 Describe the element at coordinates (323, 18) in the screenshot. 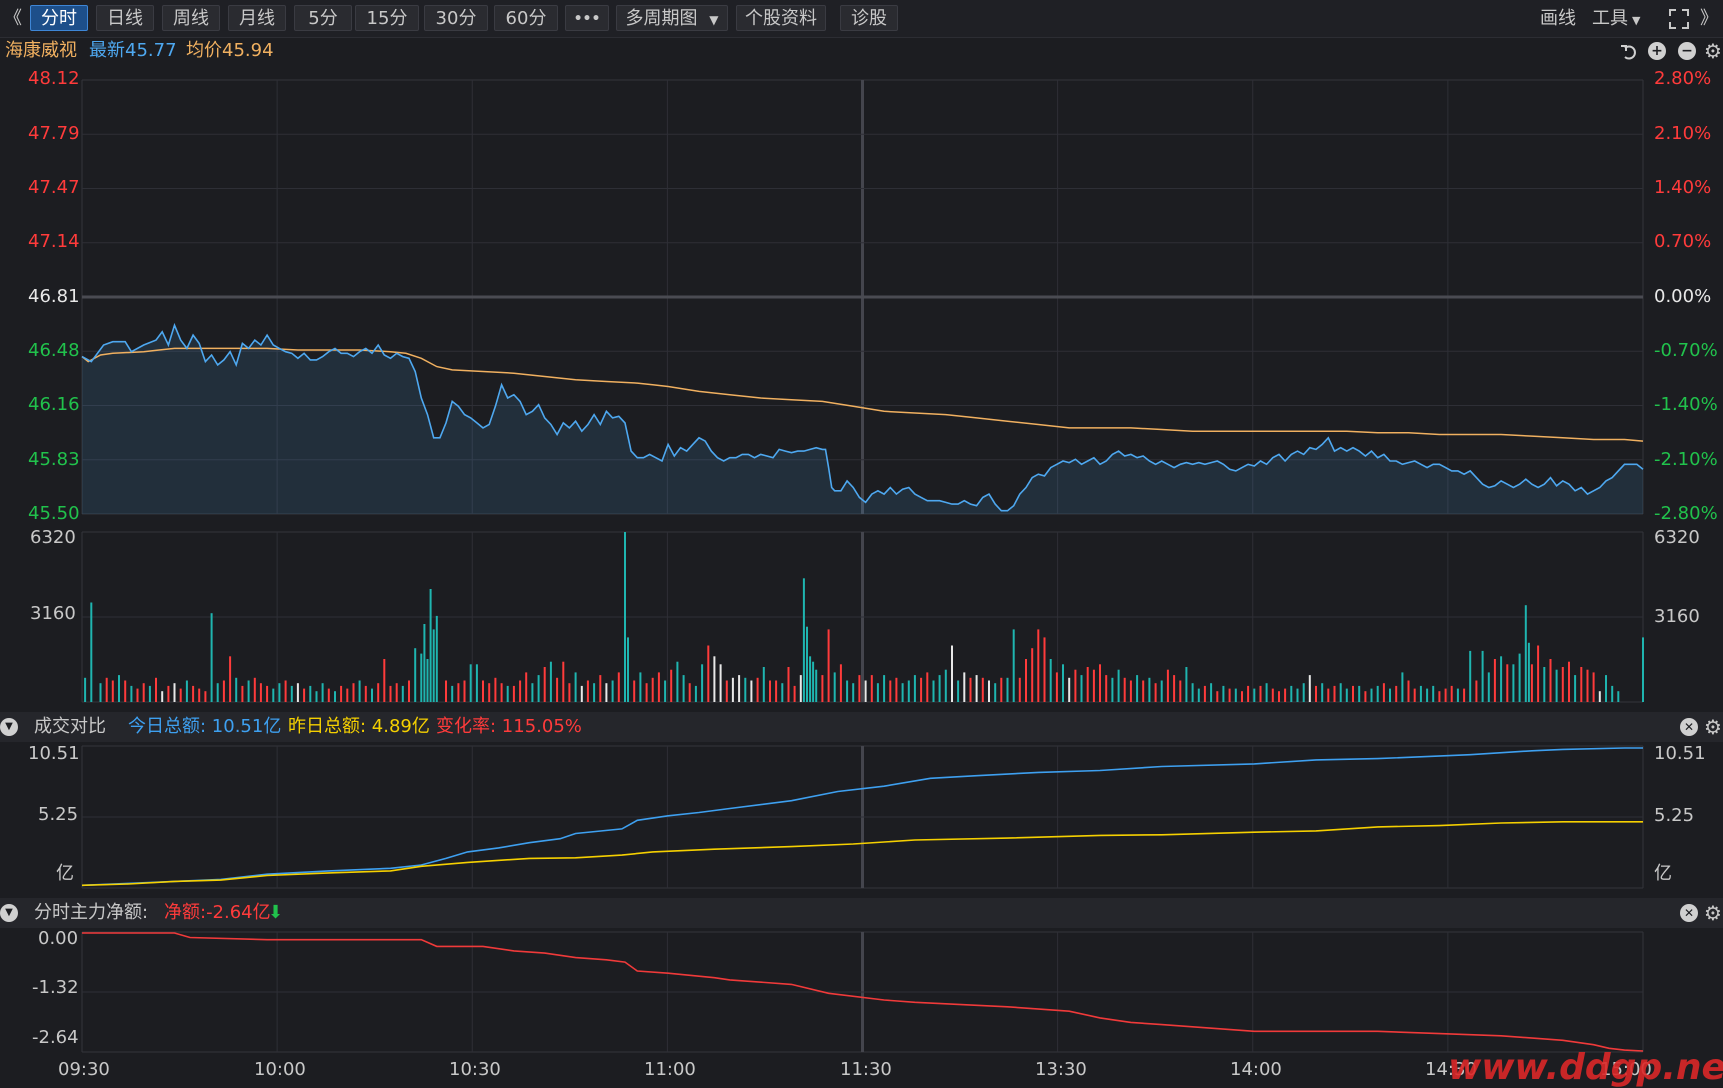

I see `tab-5min: 5分` at that location.